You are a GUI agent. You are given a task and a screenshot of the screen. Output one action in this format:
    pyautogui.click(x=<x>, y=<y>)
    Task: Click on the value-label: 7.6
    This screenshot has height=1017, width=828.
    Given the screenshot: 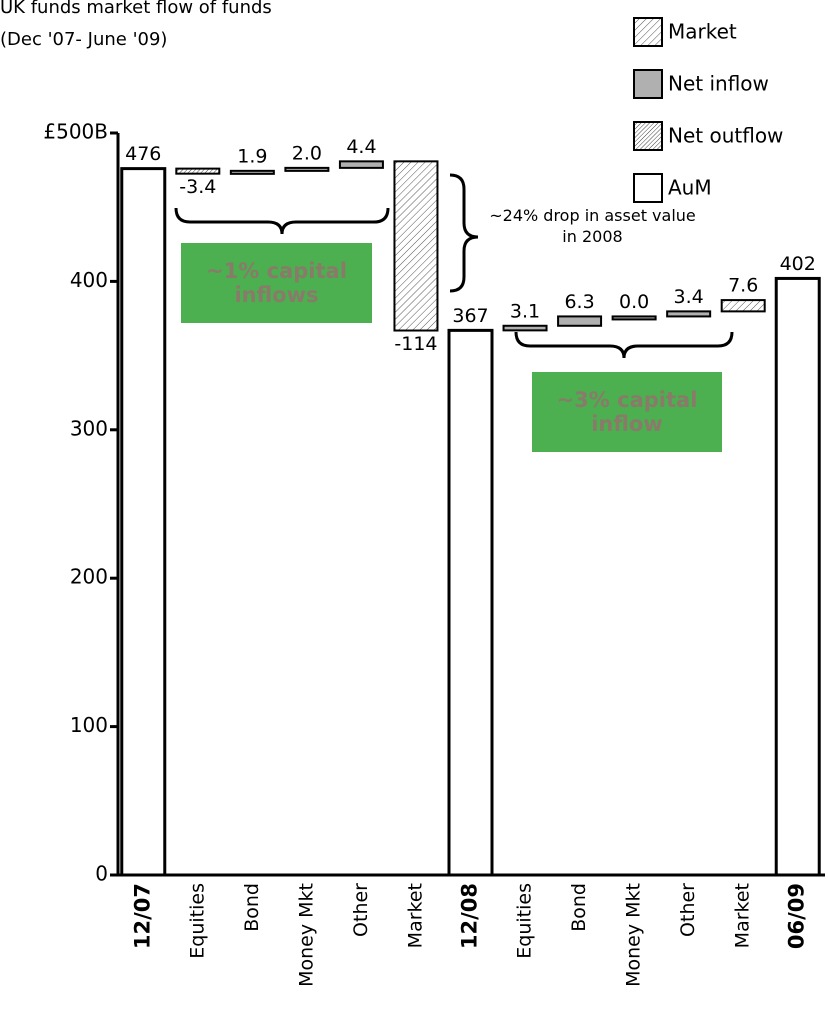 What is the action you would take?
    pyautogui.click(x=743, y=286)
    